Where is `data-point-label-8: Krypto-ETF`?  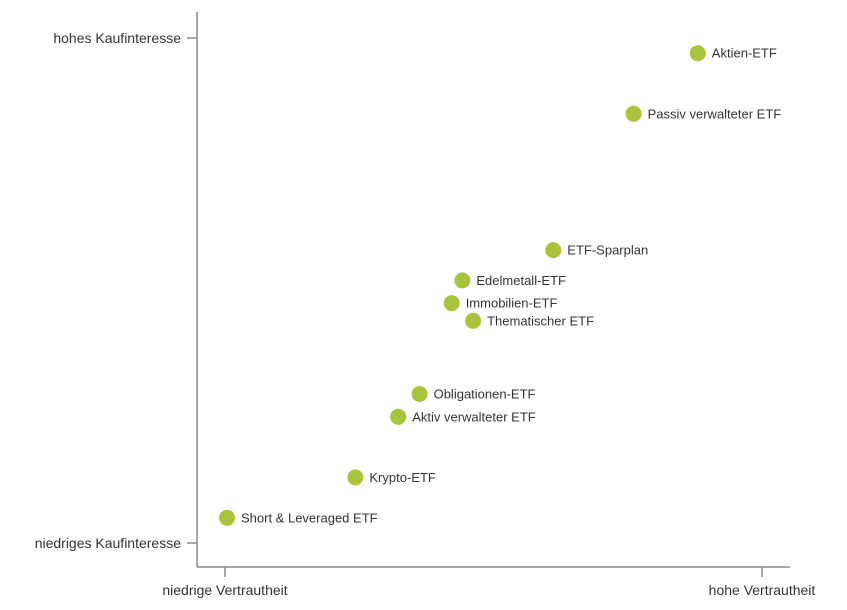 data-point-label-8: Krypto-ETF is located at coordinates (402, 477).